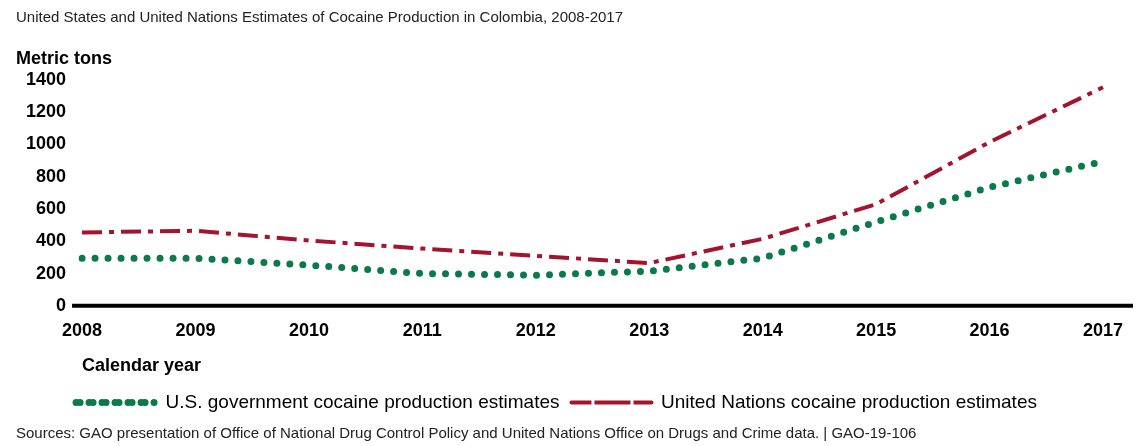  What do you see at coordinates (51, 175) in the screenshot?
I see `y-tick-label: 800` at bounding box center [51, 175].